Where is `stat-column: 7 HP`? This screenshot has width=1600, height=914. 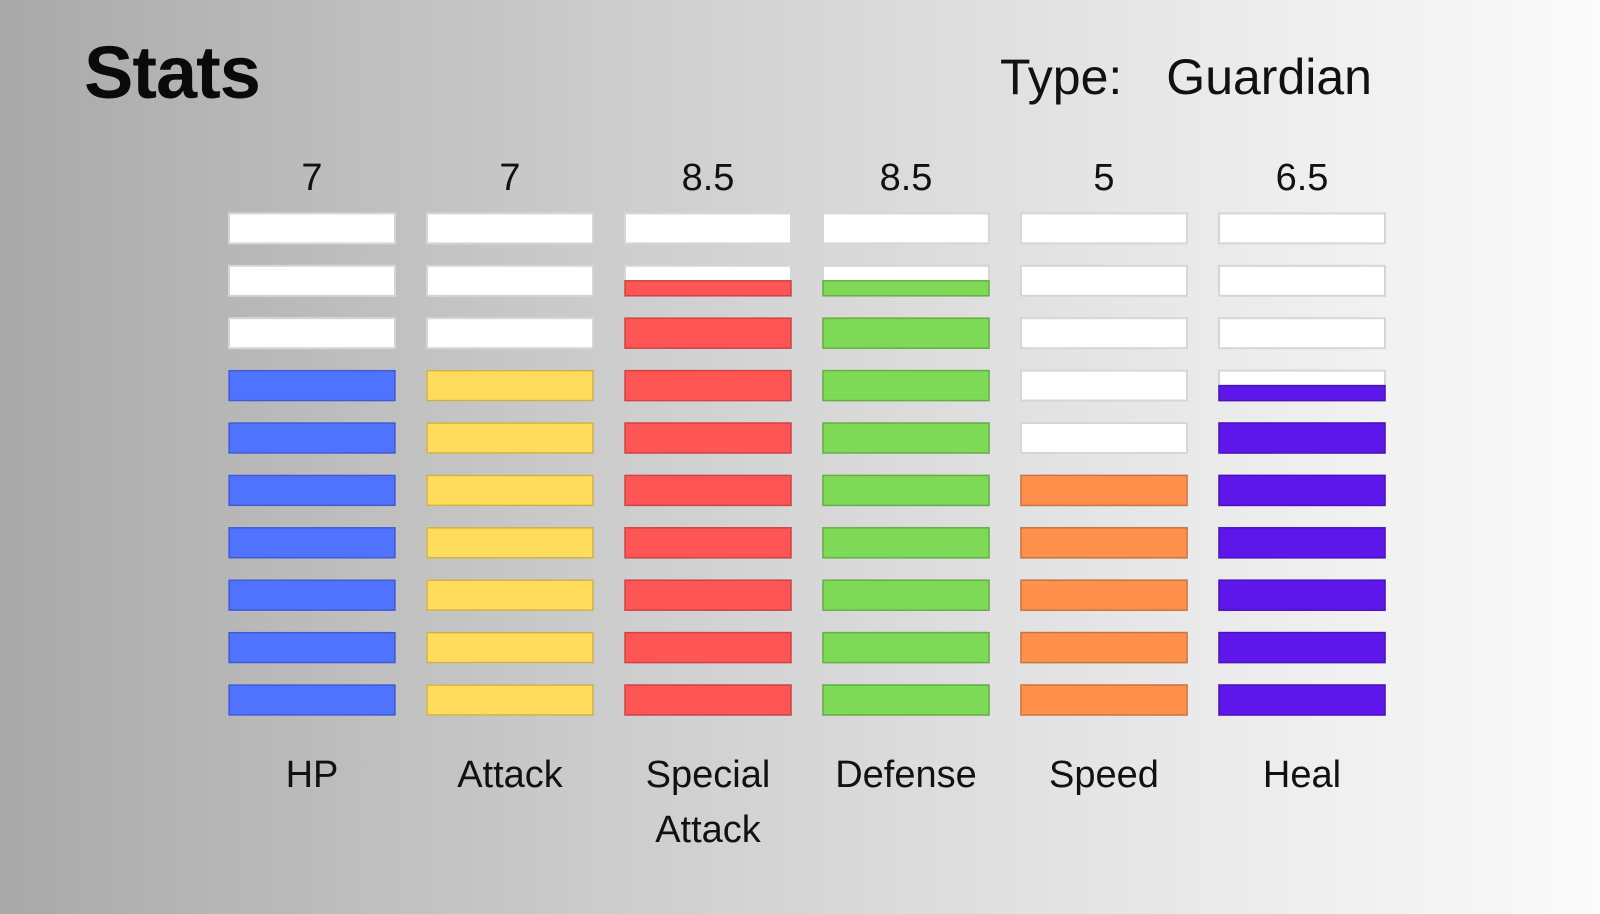 stat-column: 7 HP is located at coordinates (312, 476).